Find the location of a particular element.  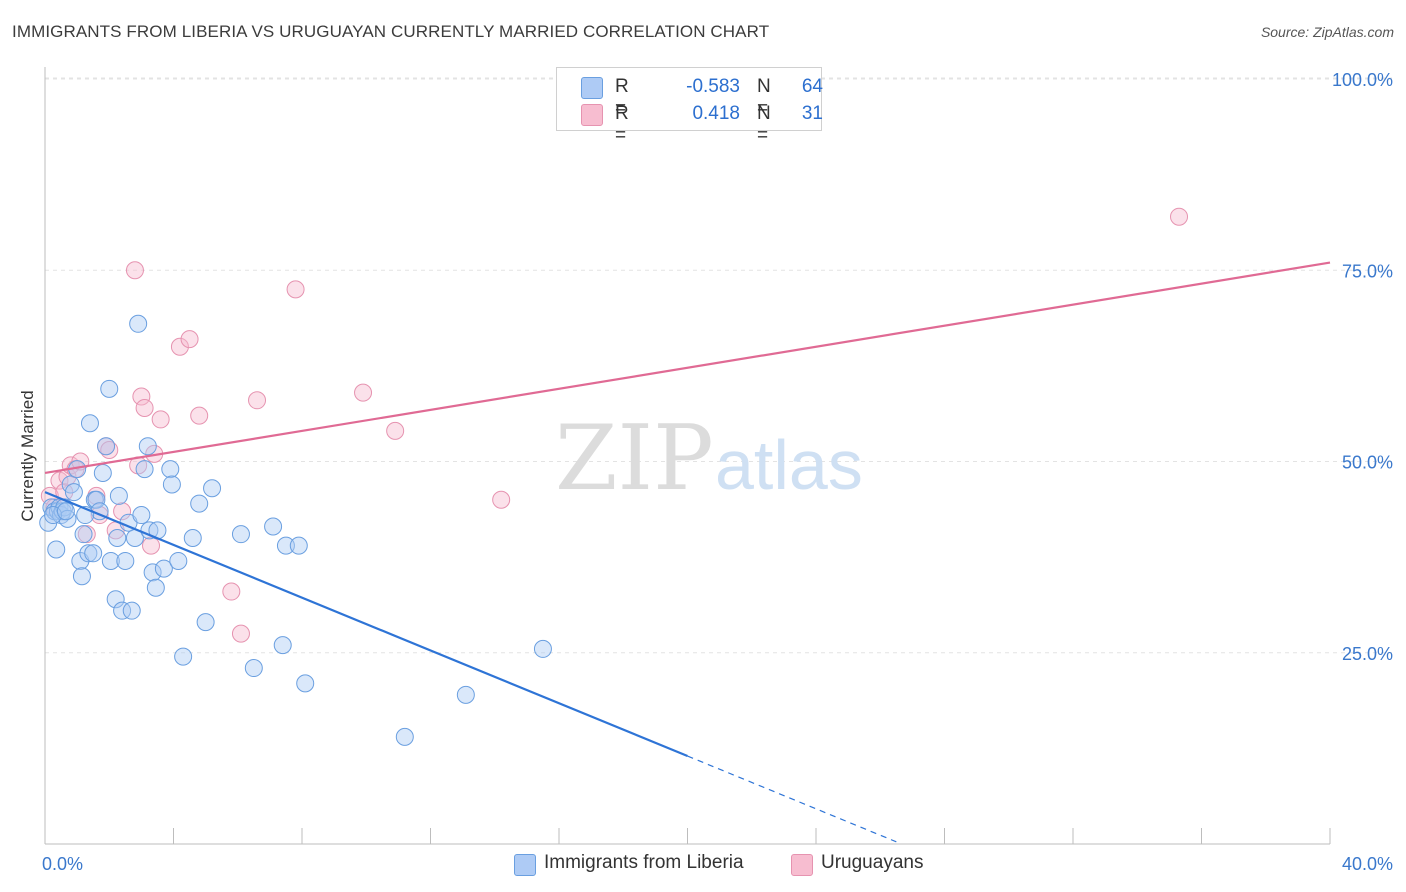

x-tick-label: 40.0% is located at coordinates (1367, 864).